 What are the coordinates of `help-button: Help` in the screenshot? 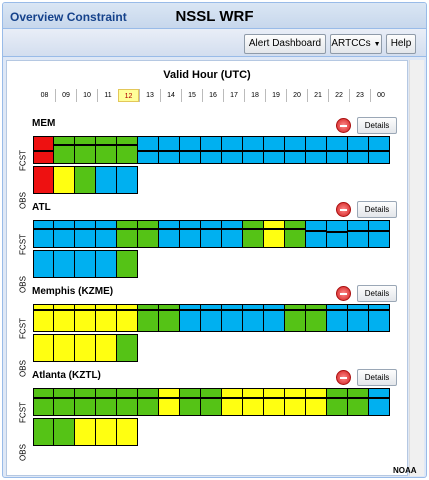 It's located at (401, 44).